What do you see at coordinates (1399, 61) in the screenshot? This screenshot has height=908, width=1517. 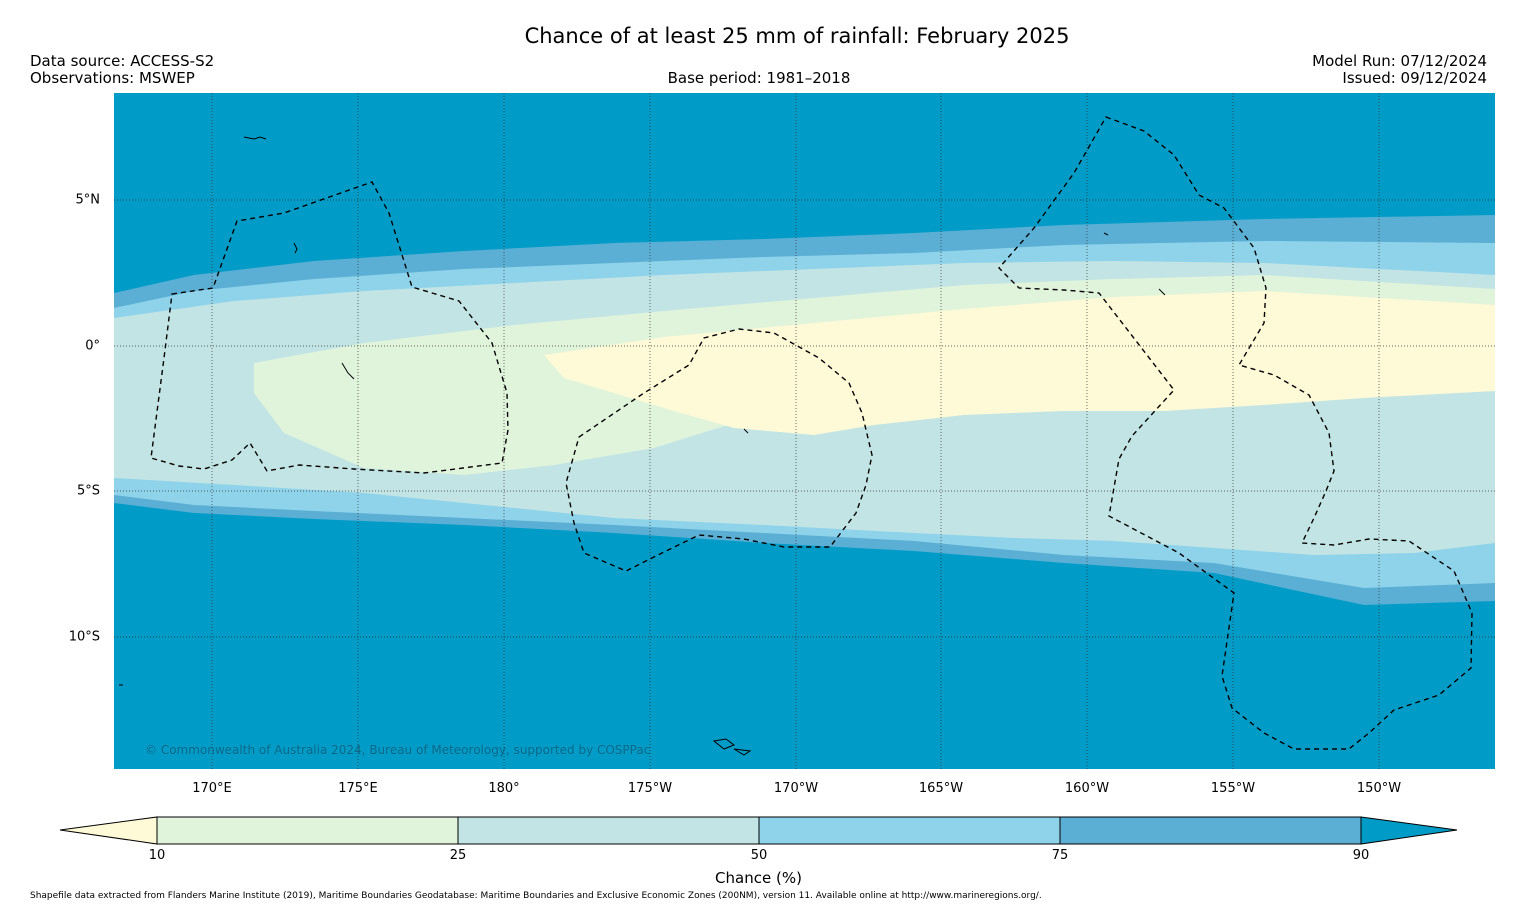 I see `model-run-label: Model Run: 07/12/2024` at bounding box center [1399, 61].